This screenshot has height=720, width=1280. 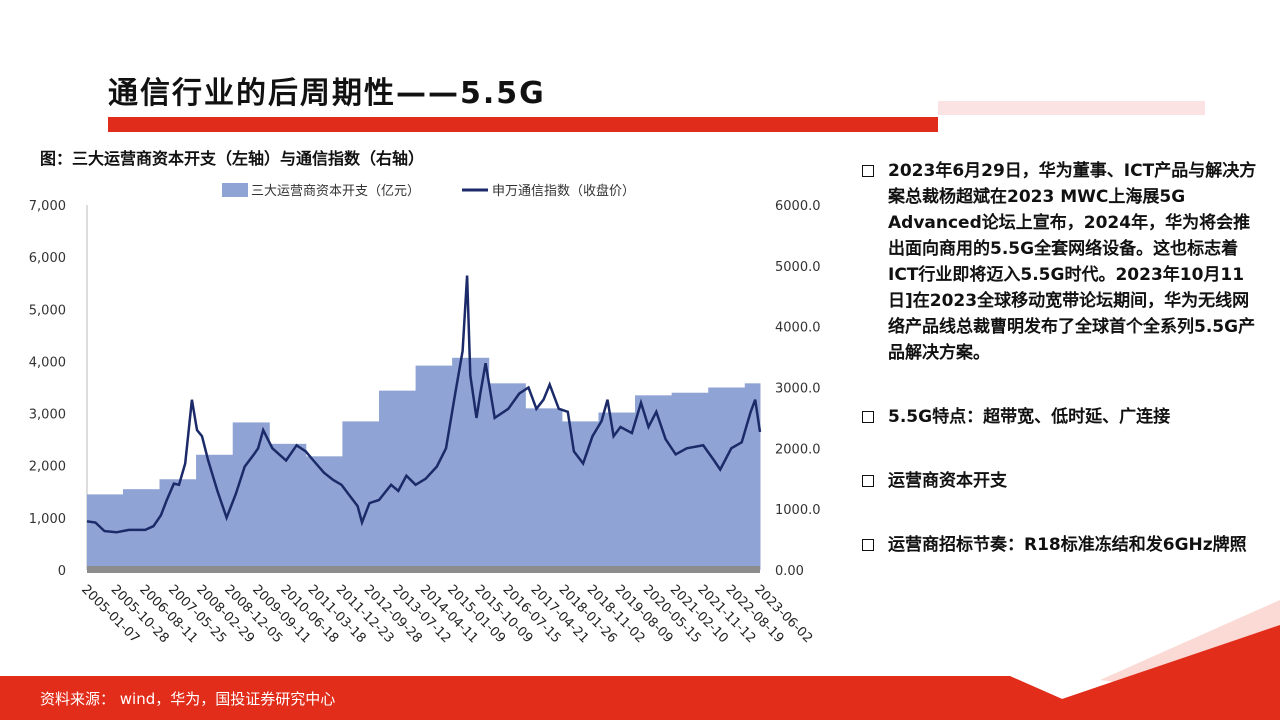 What do you see at coordinates (563, 191) in the screenshot?
I see `legend-label: 申万通信指数（收盘价）` at bounding box center [563, 191].